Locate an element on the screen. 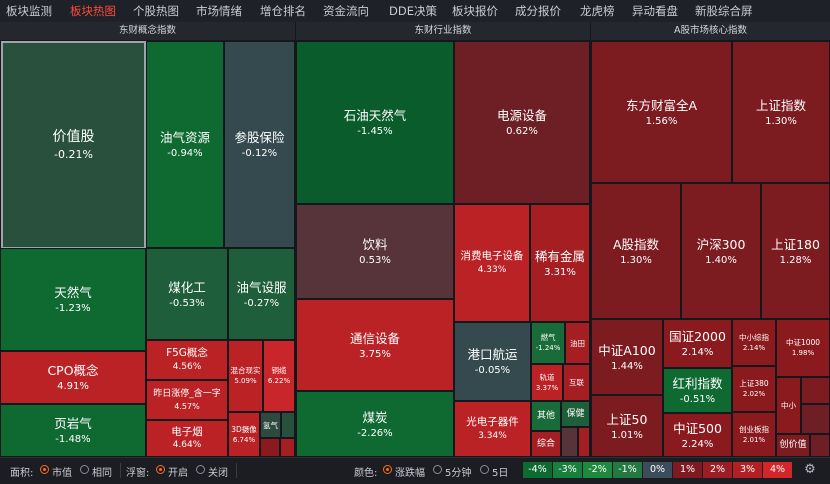 The width and height of the screenshot is (830, 484). heatmap-tile: 昨日涨停_含一字 4.57% is located at coordinates (187, 400).